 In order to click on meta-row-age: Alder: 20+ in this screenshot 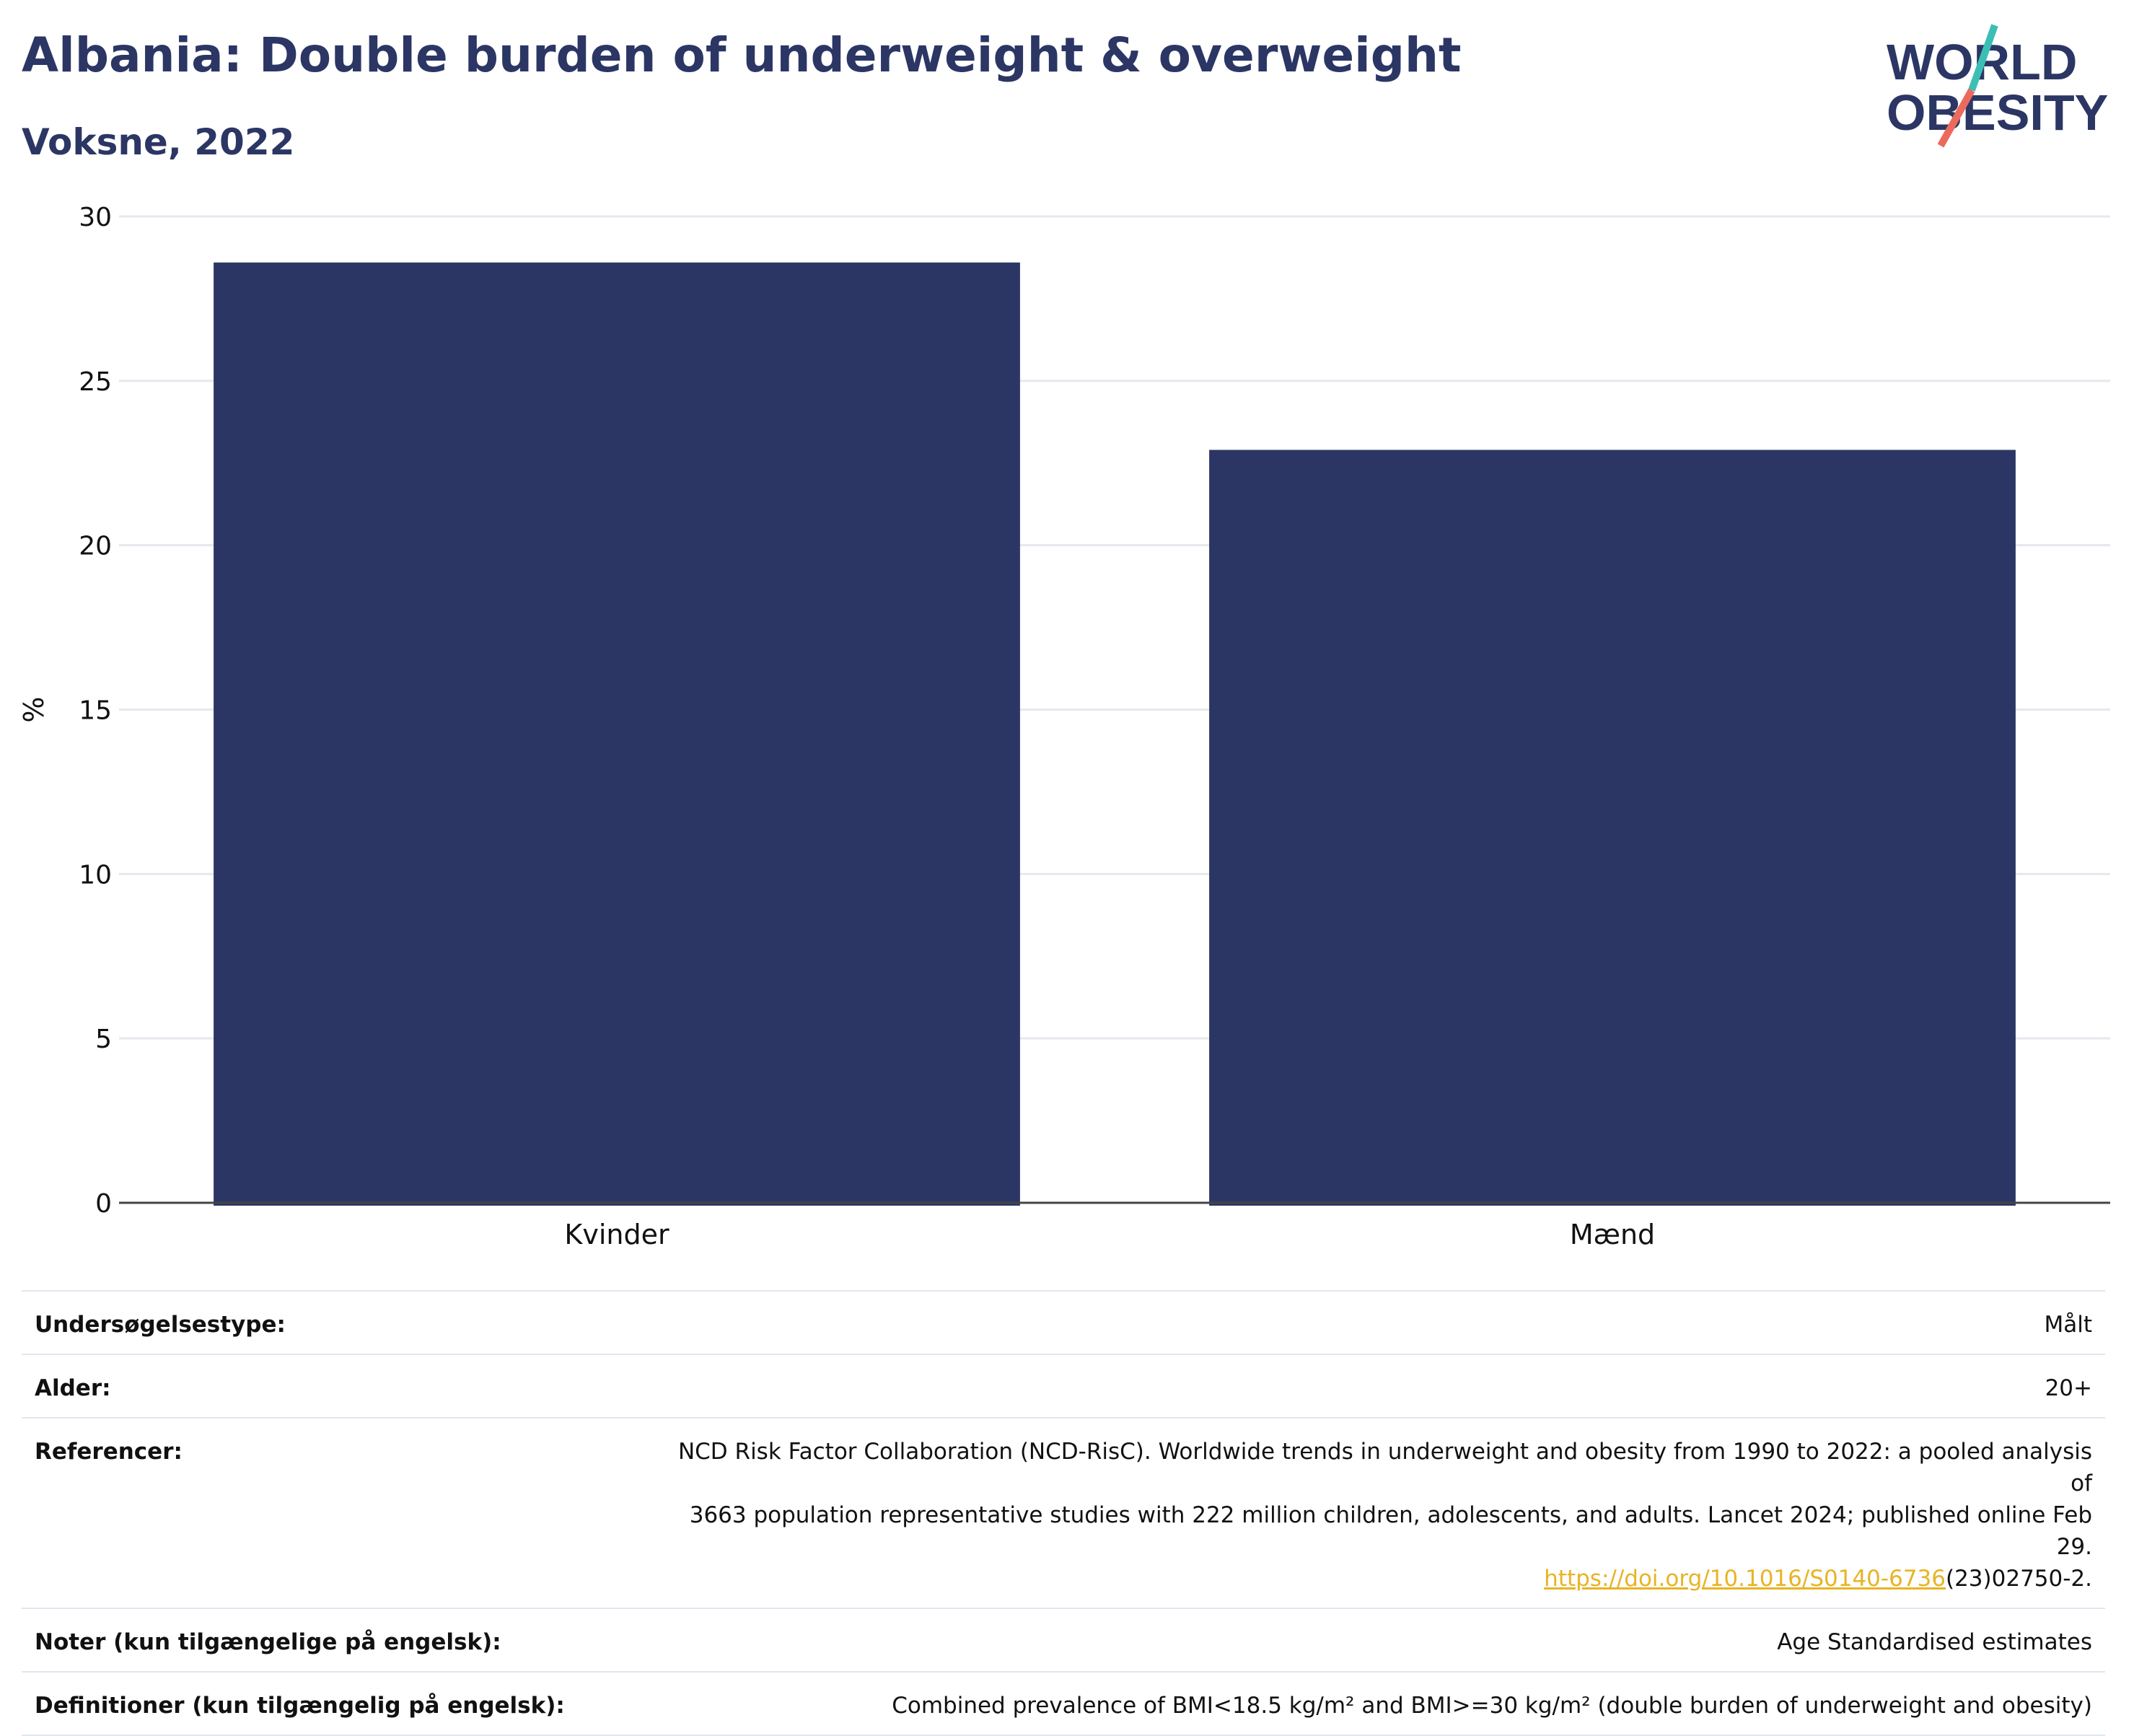, I will do `click(1063, 1386)`.